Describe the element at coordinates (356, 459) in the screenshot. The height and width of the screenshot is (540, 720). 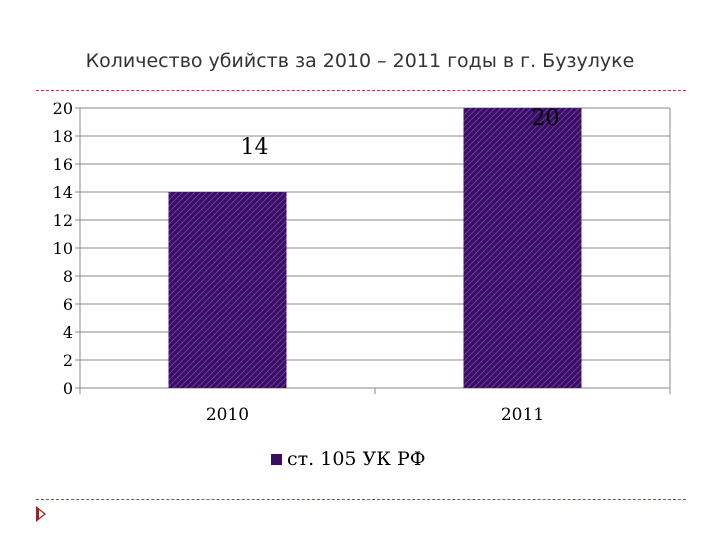
I see `legend-label: ст. 105 УК РФ` at that location.